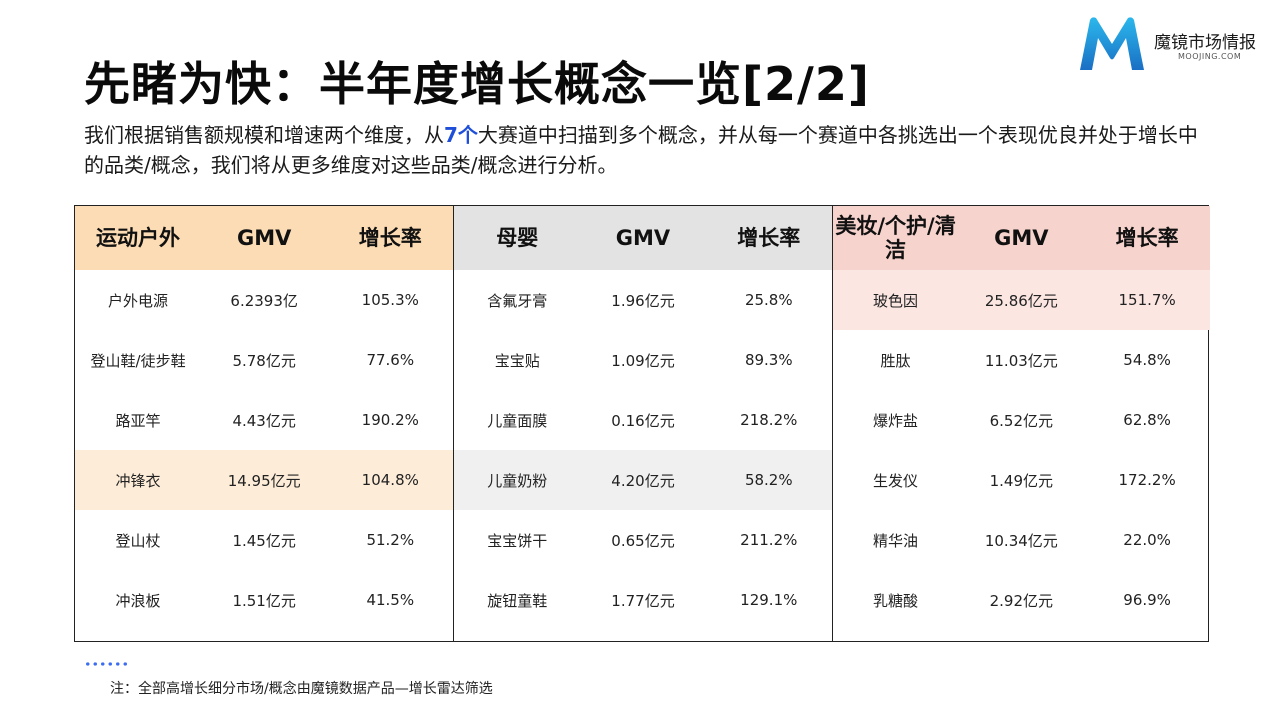  I want to click on table-row: 生发仪 1.49亿元 172.2%, so click(1021, 480).